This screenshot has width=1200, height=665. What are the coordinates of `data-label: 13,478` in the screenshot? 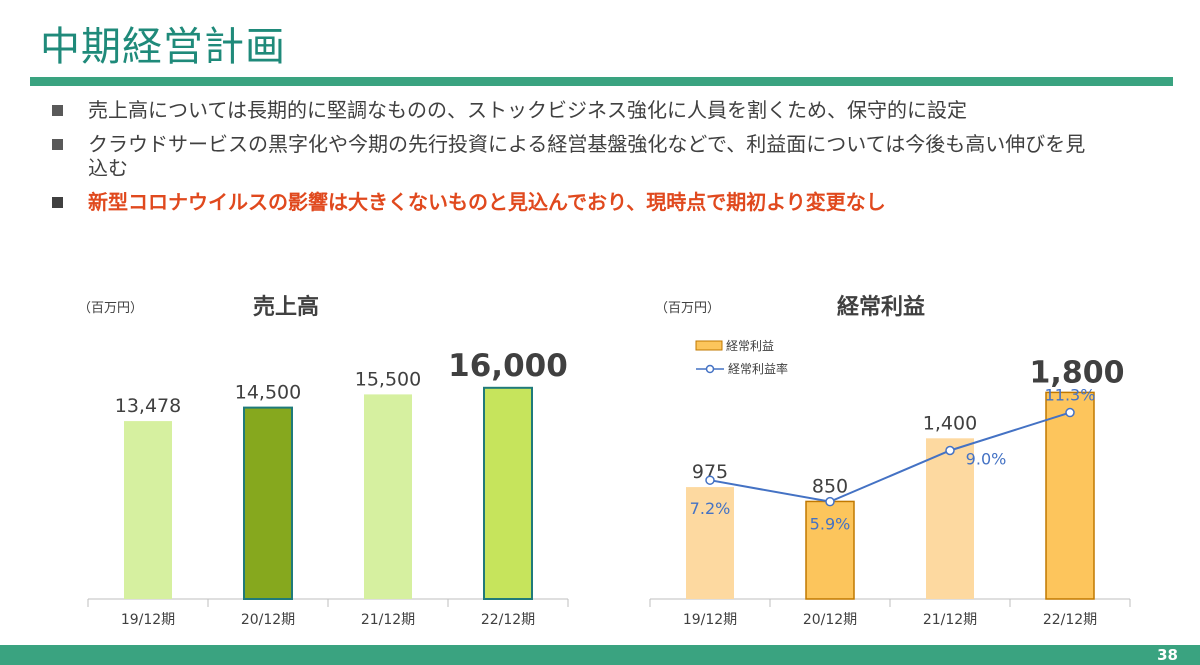 It's located at (148, 406).